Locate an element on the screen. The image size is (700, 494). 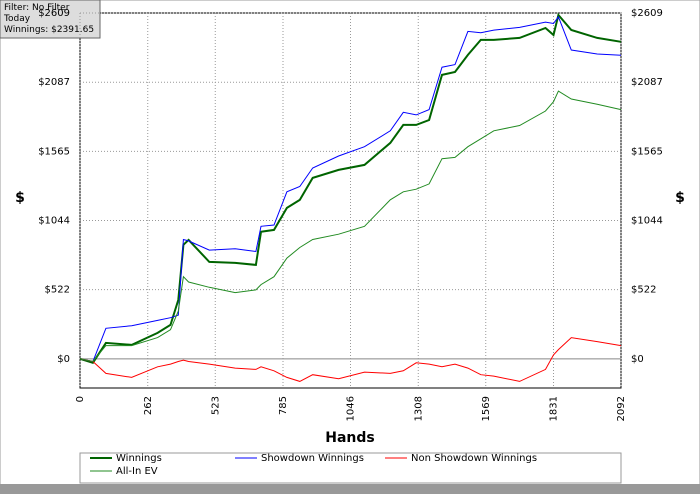
x-tick-label: 1046 is located at coordinates (351, 408).